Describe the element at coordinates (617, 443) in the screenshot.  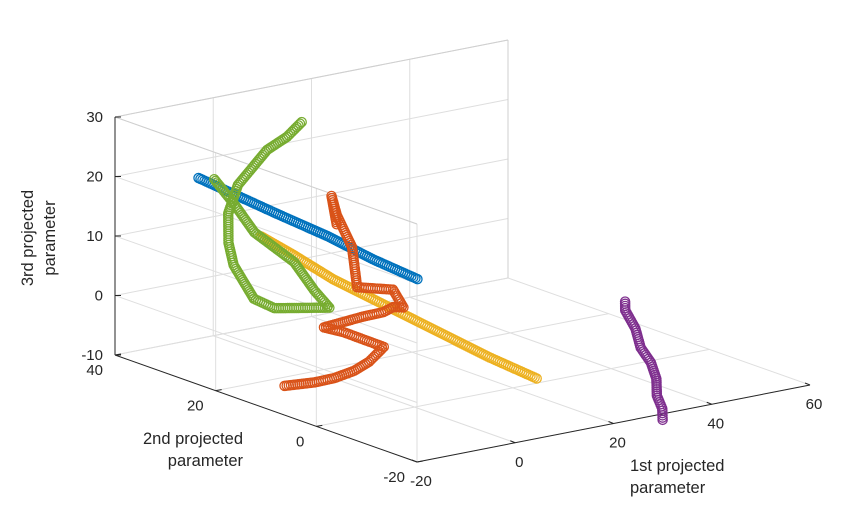
I see `x-tick-label: 20` at that location.